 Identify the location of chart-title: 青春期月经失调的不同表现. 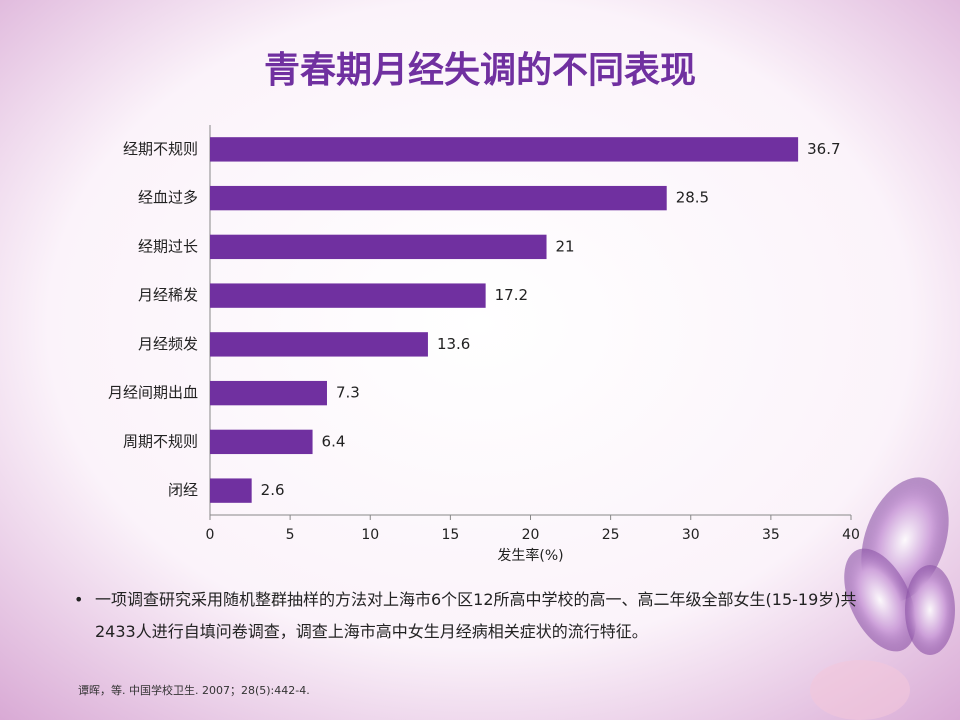
(480, 70).